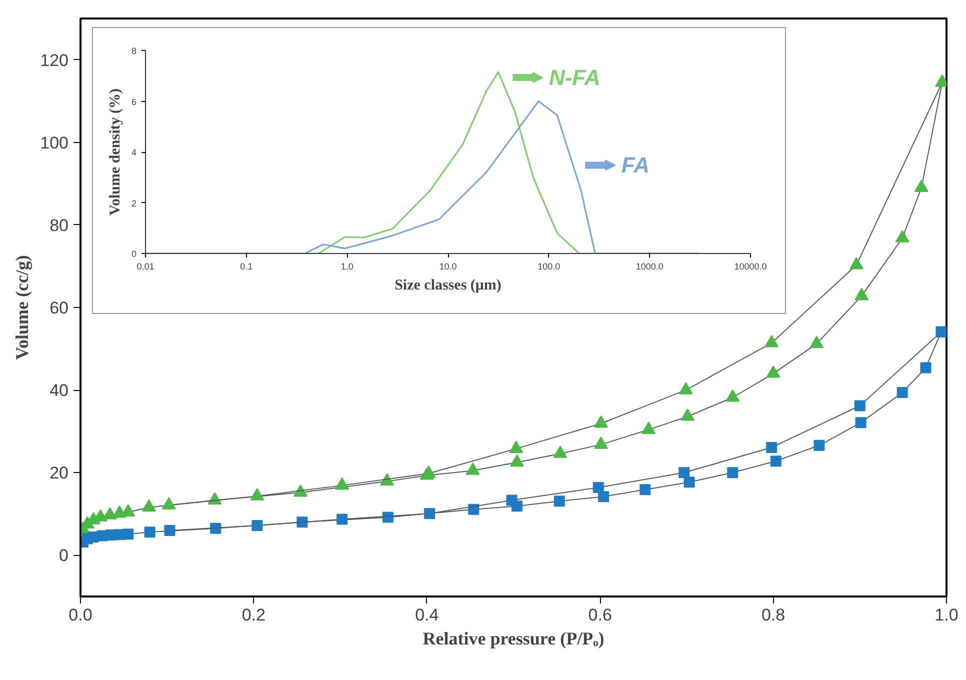  Describe the element at coordinates (54, 142) in the screenshot. I see `y-tick-label: 100` at that location.